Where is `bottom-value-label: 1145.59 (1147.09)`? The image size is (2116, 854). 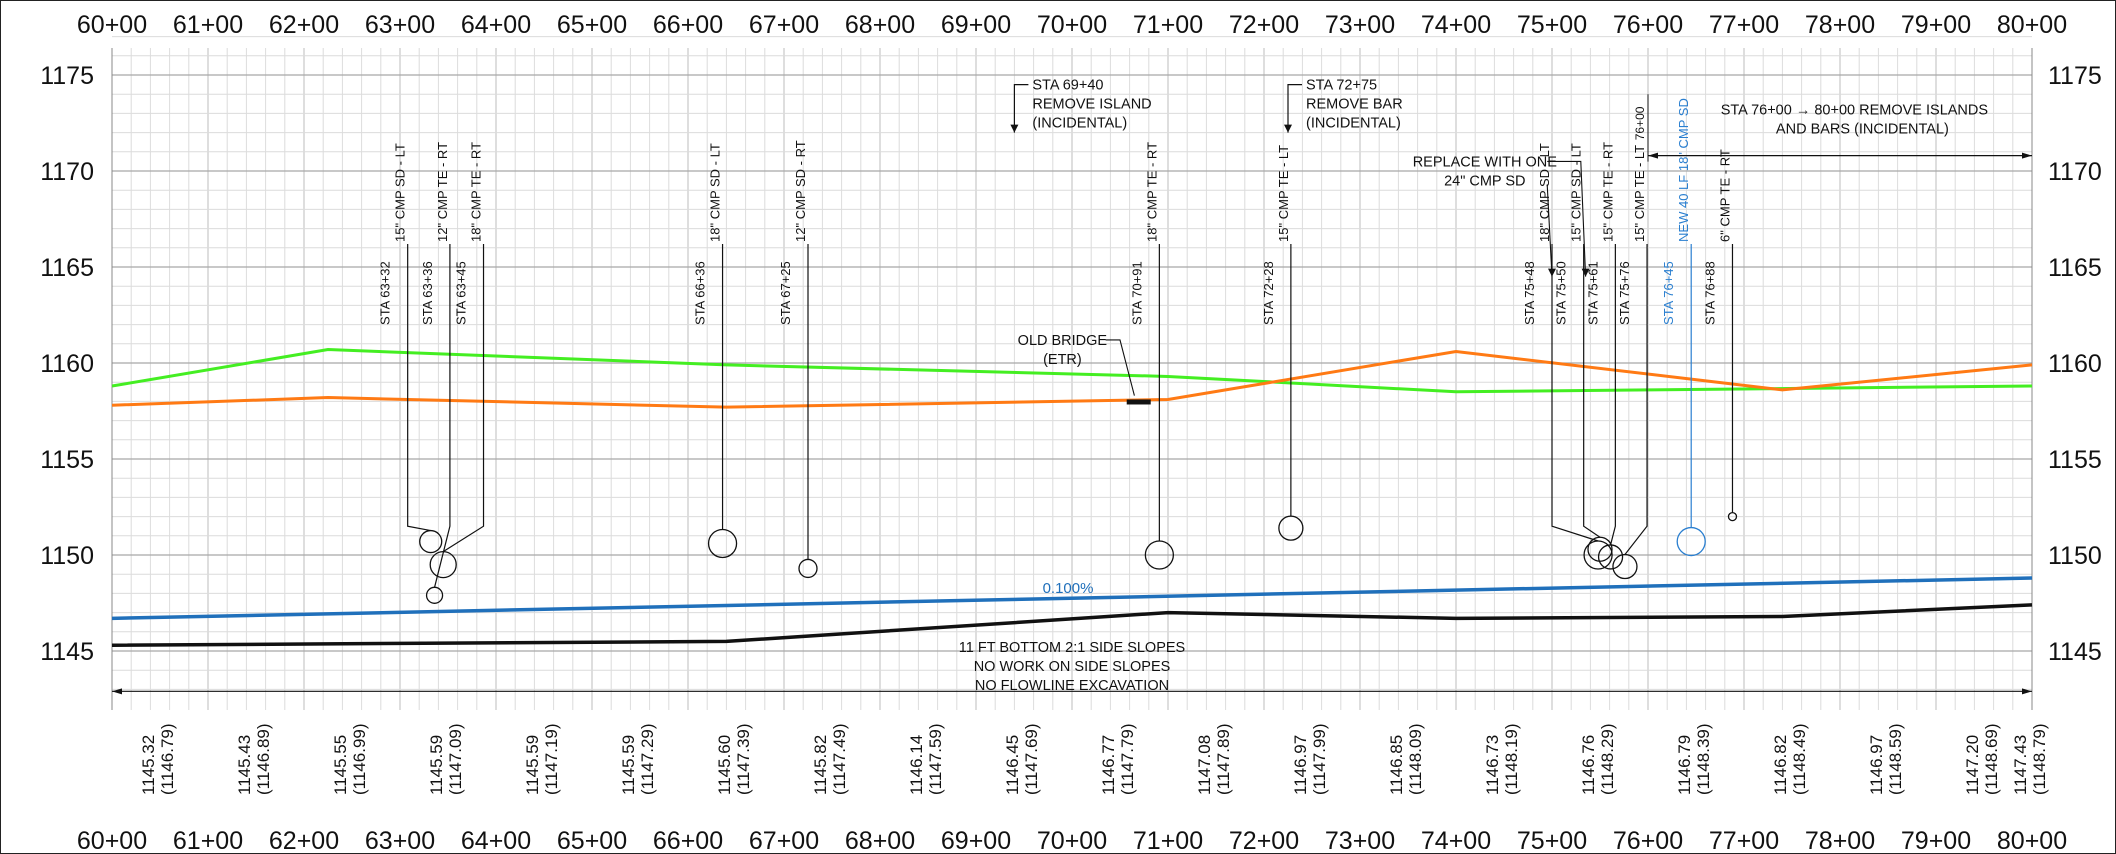 bottom-value-label: 1145.59 (1147.09) is located at coordinates (446, 759).